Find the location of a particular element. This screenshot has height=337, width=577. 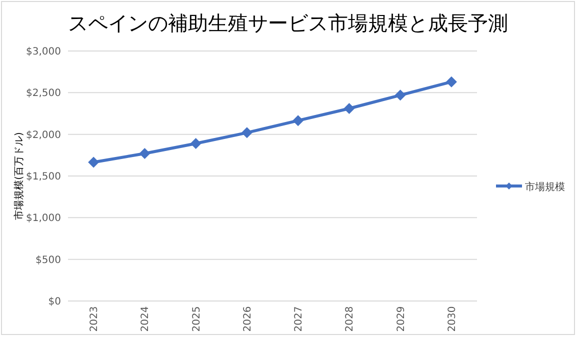

x-tick-label: 2027 is located at coordinates (299, 319).